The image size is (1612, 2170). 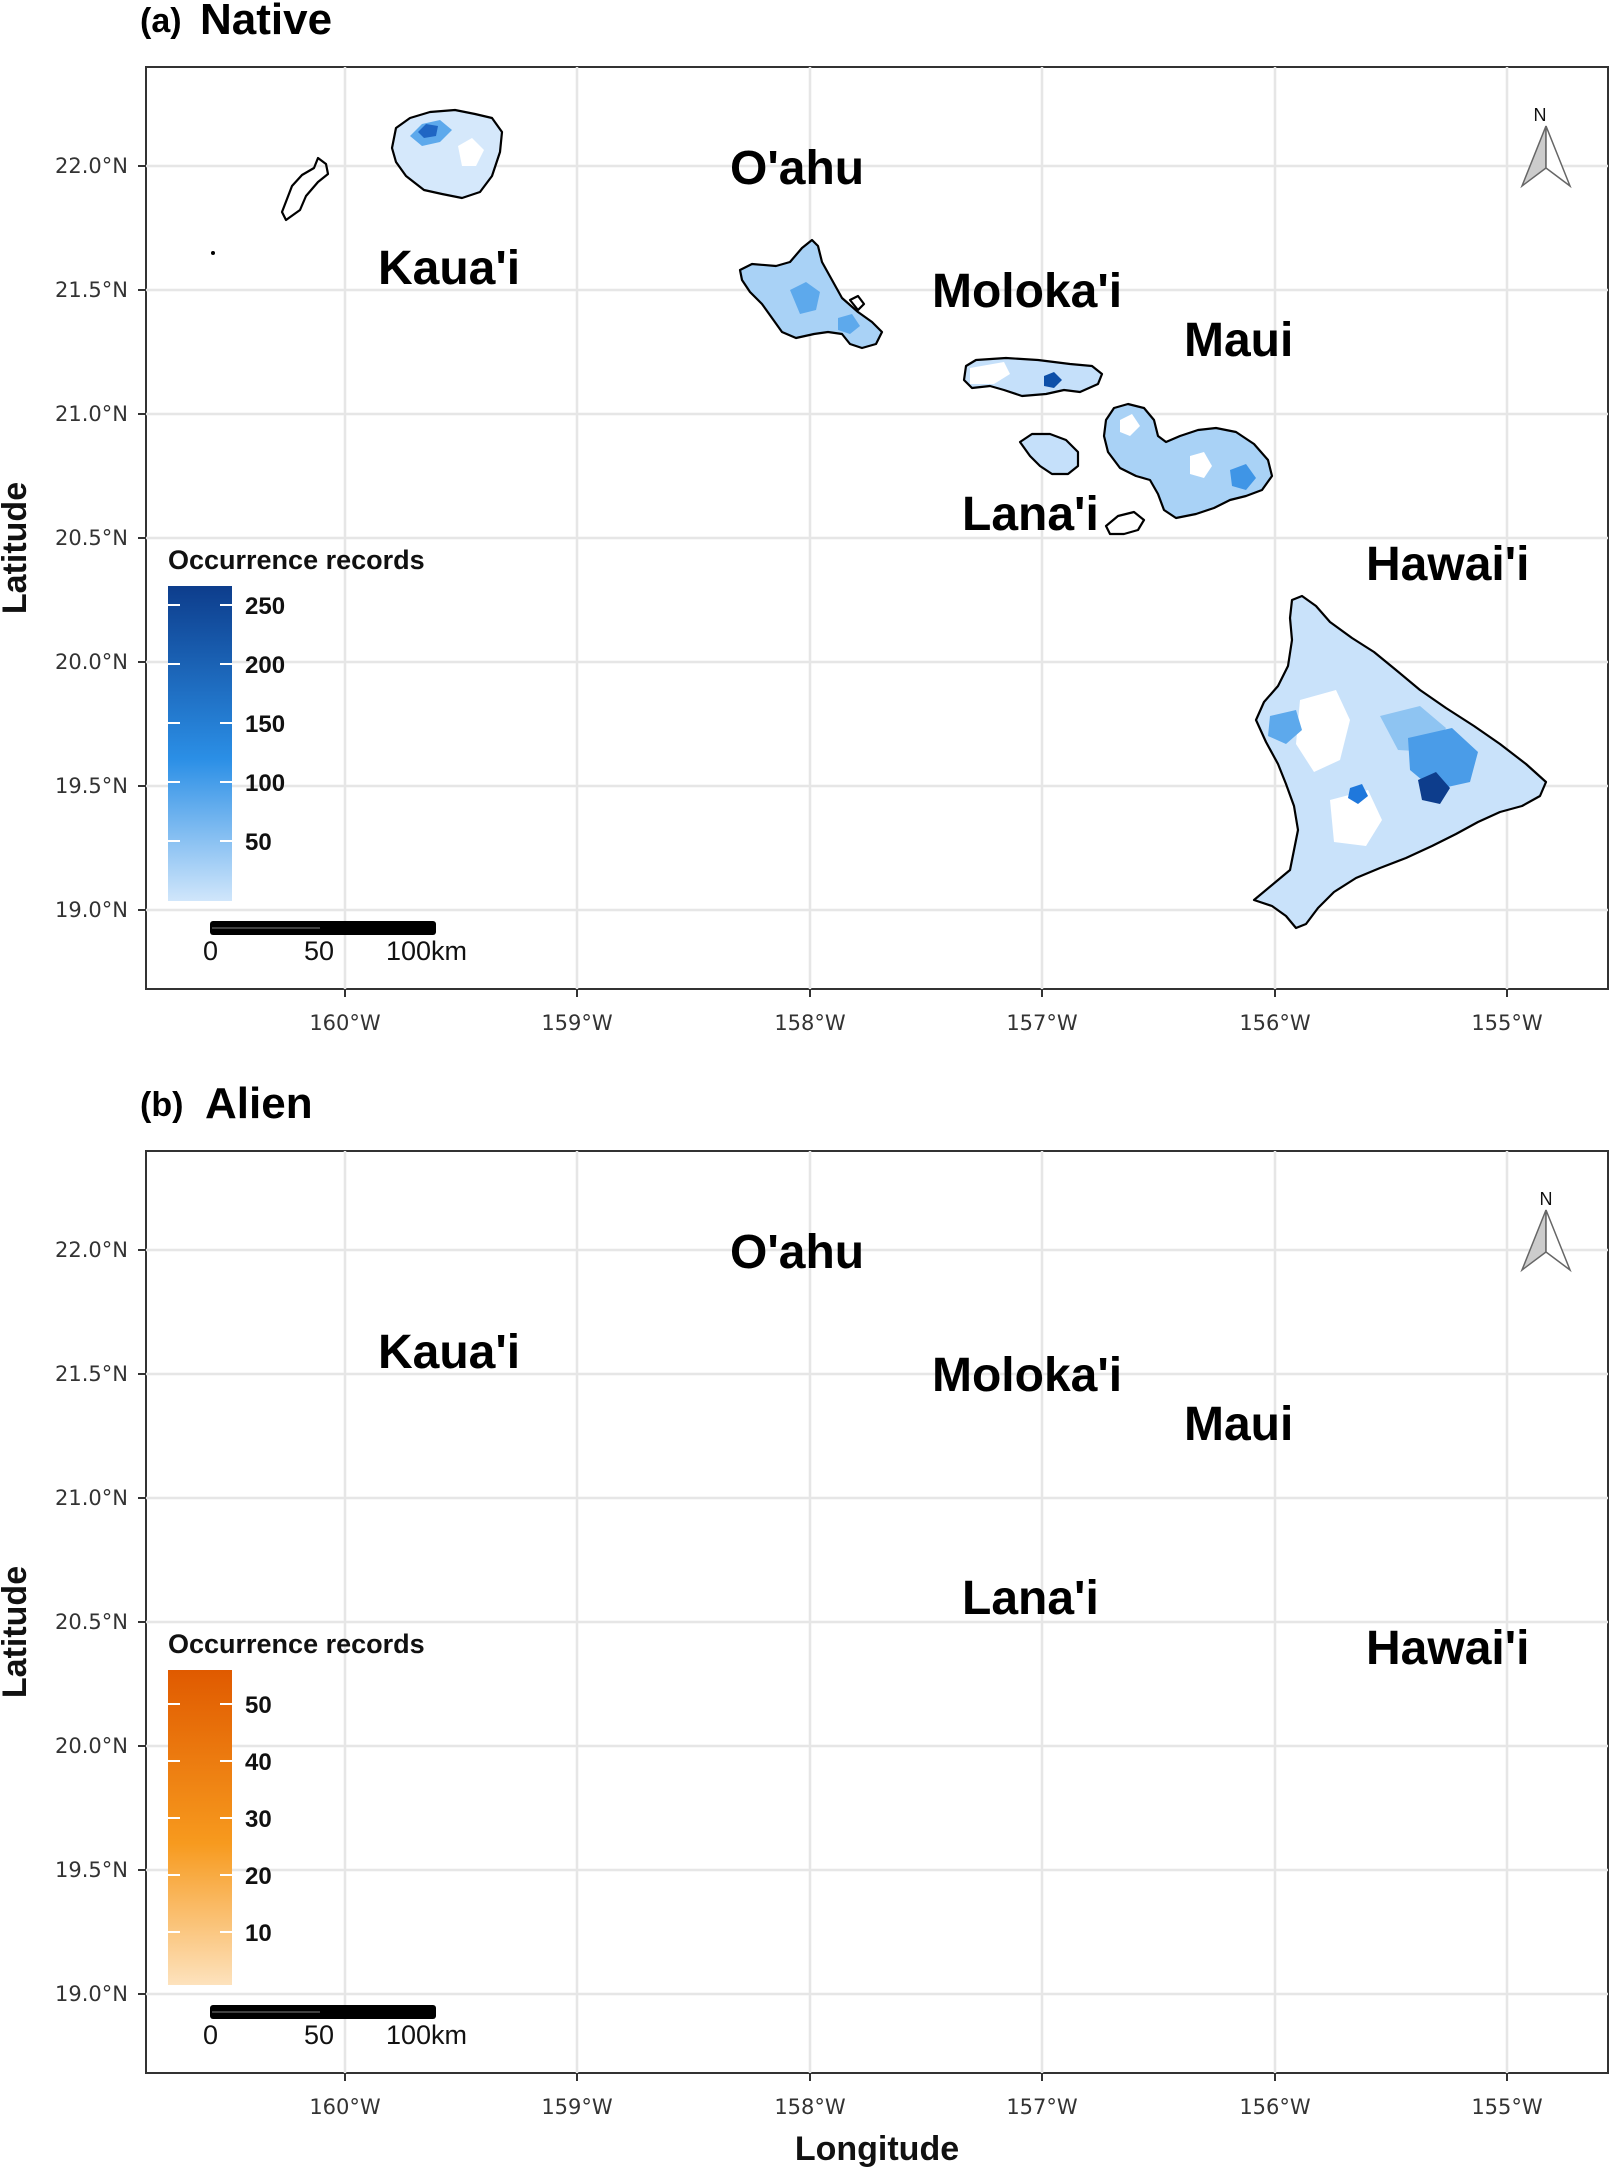 I want to click on panel-tag: (a), so click(x=161, y=21).